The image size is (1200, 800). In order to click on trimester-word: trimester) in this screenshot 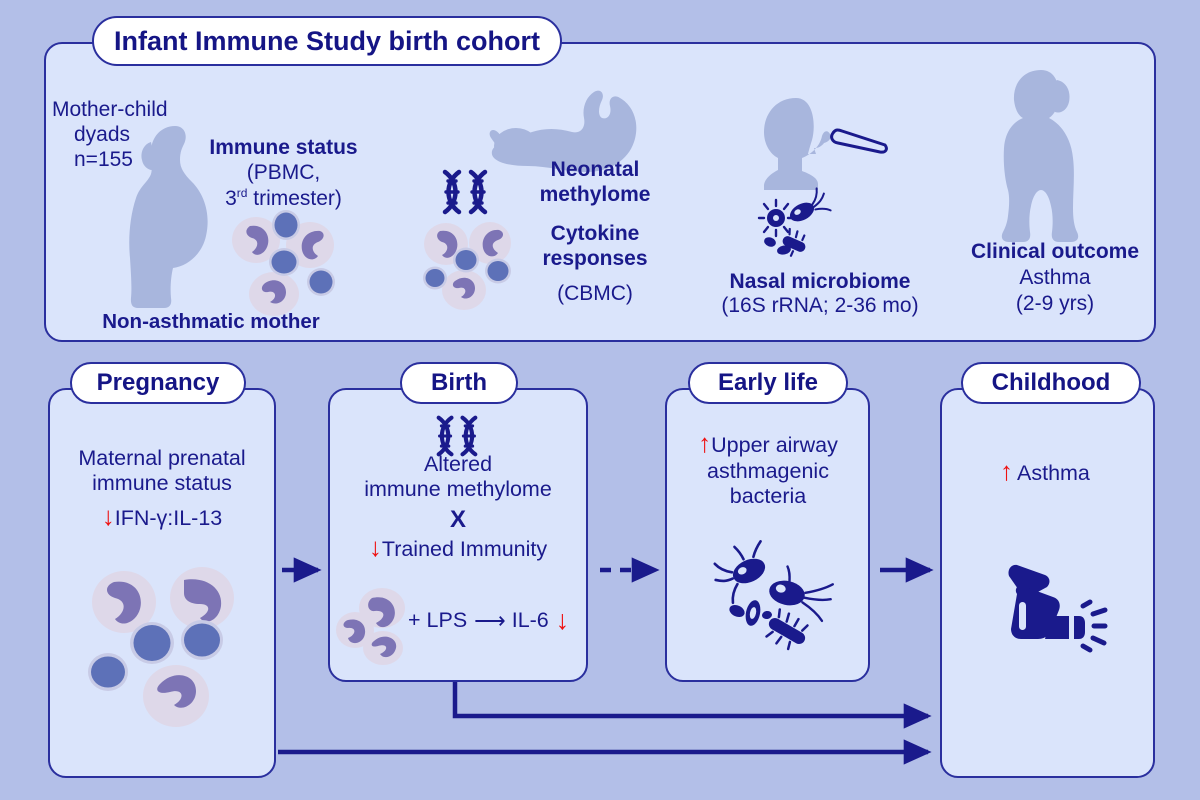, I will do `click(294, 198)`.